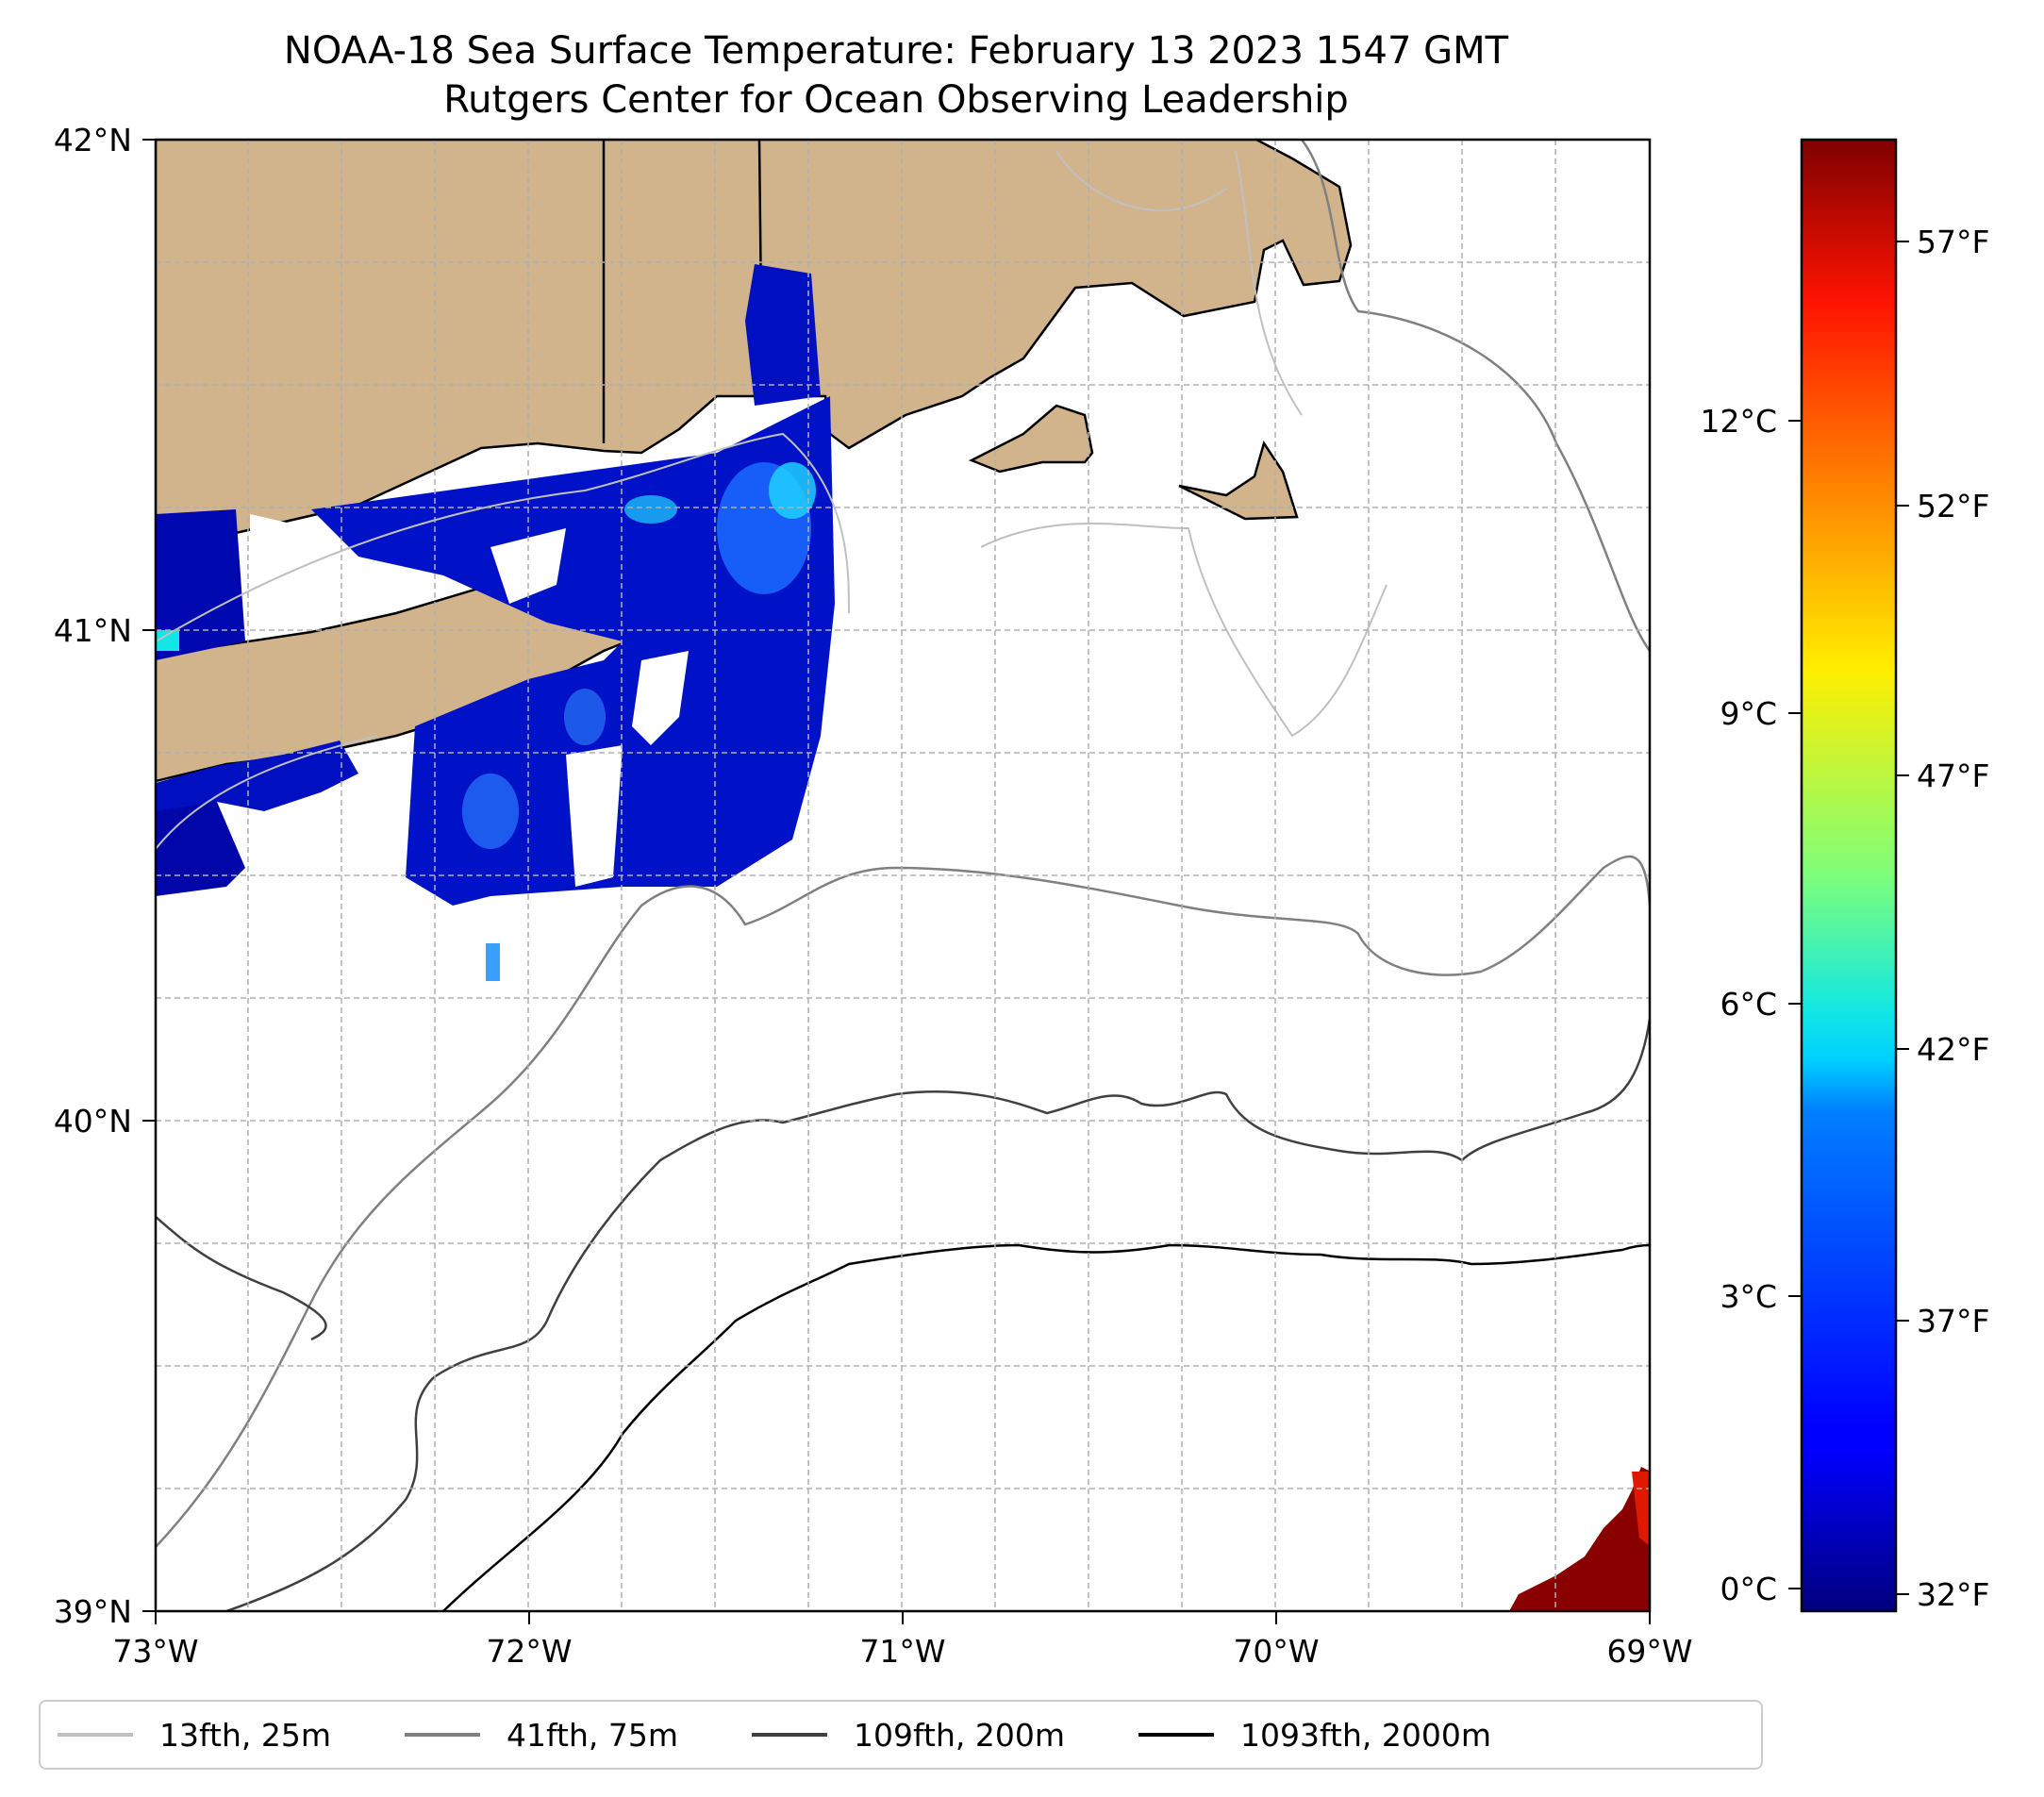 This screenshot has width=2044, height=1797. I want to click on x-tick-label: 69°W, so click(1649, 1651).